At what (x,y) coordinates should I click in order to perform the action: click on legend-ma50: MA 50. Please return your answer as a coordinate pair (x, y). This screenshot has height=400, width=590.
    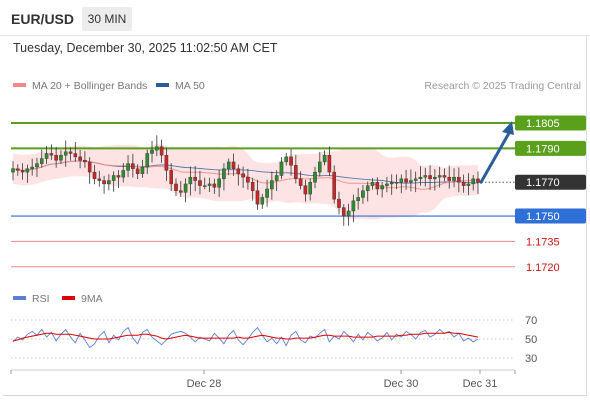
    Looking at the image, I should click on (180, 86).